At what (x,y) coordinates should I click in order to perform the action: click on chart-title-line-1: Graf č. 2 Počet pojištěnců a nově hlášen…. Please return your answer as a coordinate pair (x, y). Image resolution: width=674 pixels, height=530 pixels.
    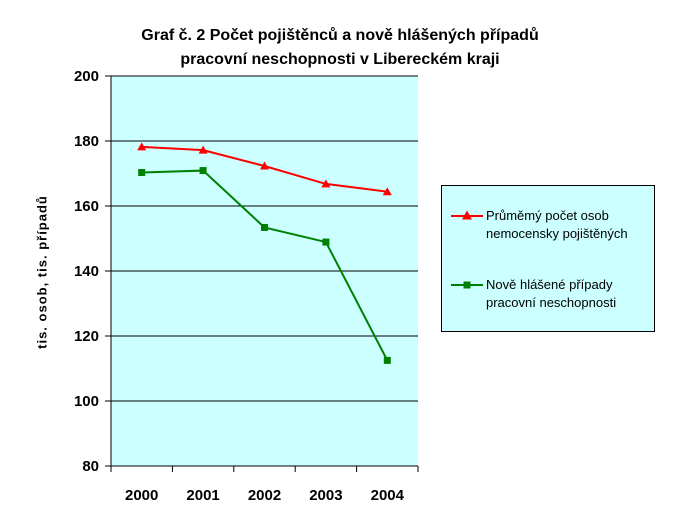
    Looking at the image, I should click on (340, 35).